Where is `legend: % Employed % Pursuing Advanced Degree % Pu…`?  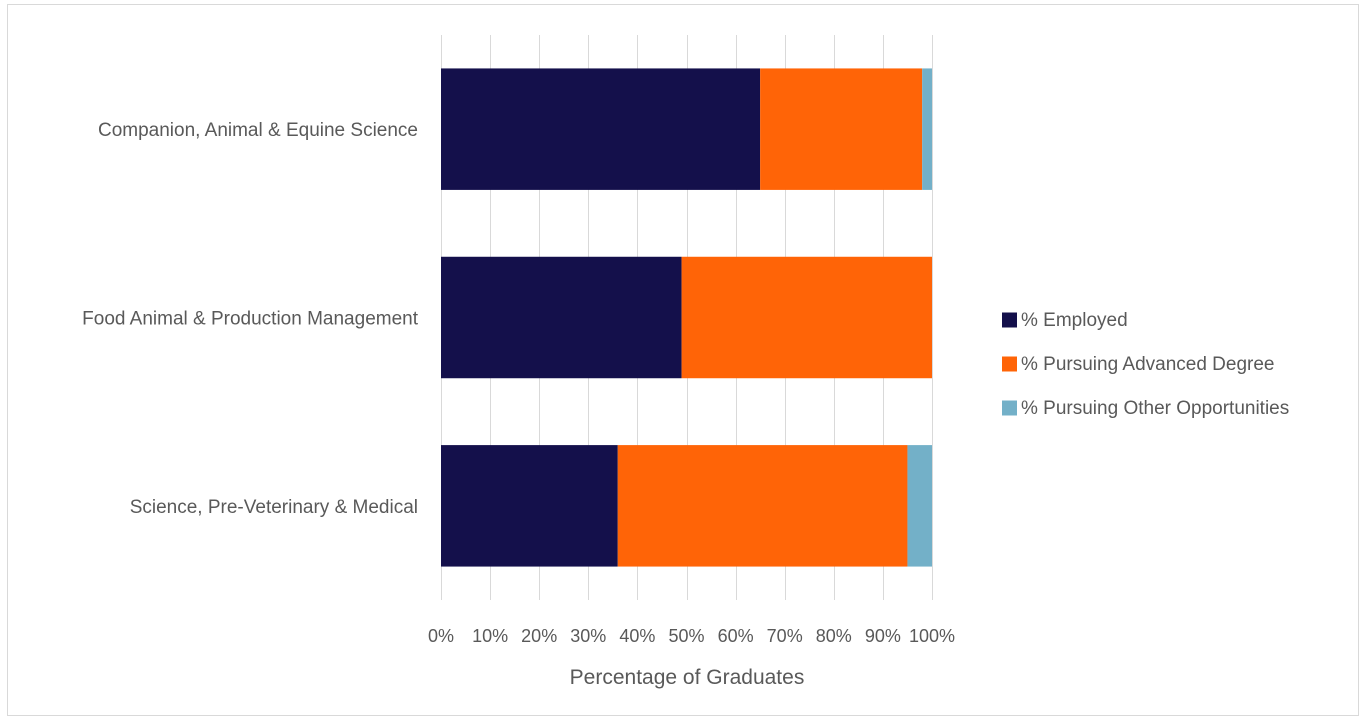 legend: % Employed % Pursuing Advanced Degree % Pu… is located at coordinates (1145, 364).